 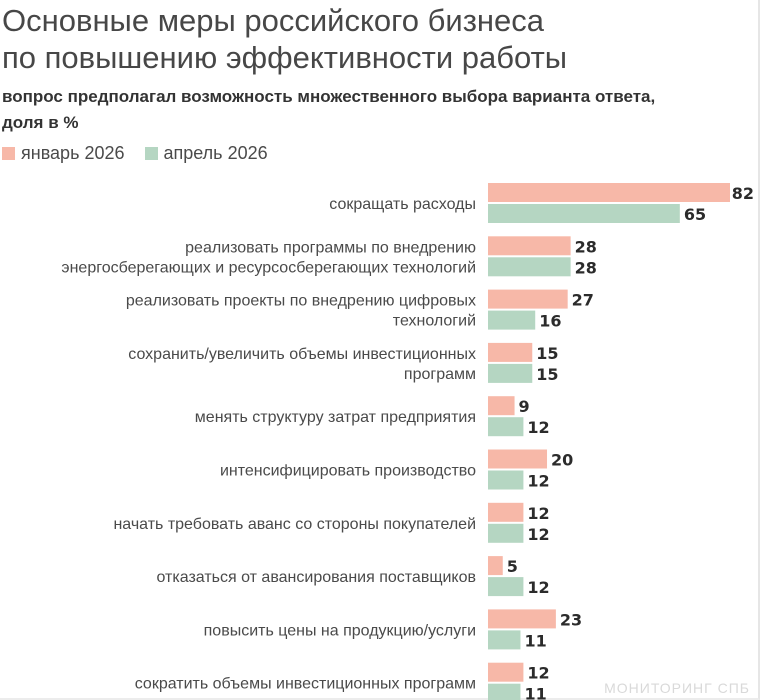 I want to click on data-label-april: 16, so click(x=550, y=321).